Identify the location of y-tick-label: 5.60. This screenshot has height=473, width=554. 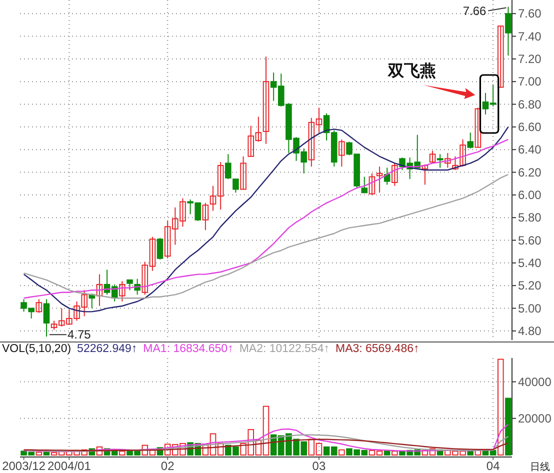
(530, 240).